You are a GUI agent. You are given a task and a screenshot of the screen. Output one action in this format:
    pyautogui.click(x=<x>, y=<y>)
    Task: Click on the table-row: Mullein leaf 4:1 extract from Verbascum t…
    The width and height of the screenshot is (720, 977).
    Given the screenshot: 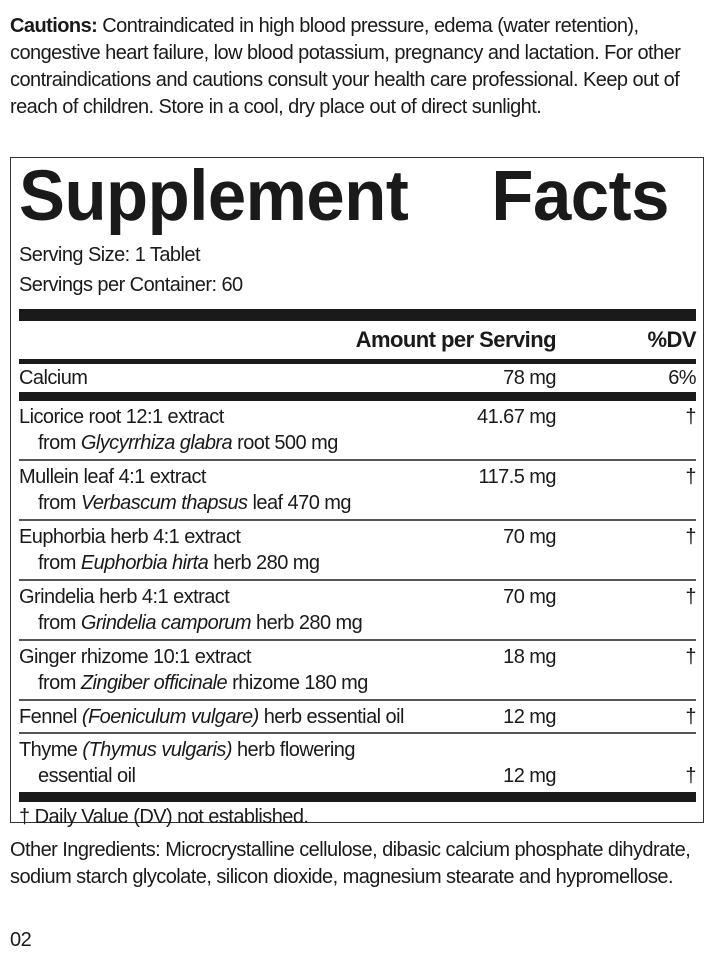 What is the action you would take?
    pyautogui.click(x=358, y=490)
    